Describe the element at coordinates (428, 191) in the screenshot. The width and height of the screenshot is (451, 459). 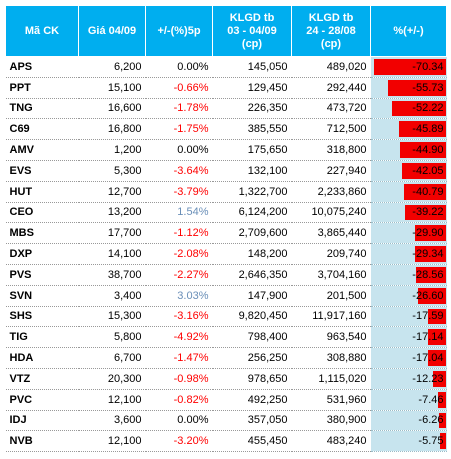
I see `cell-text: -40.79` at that location.